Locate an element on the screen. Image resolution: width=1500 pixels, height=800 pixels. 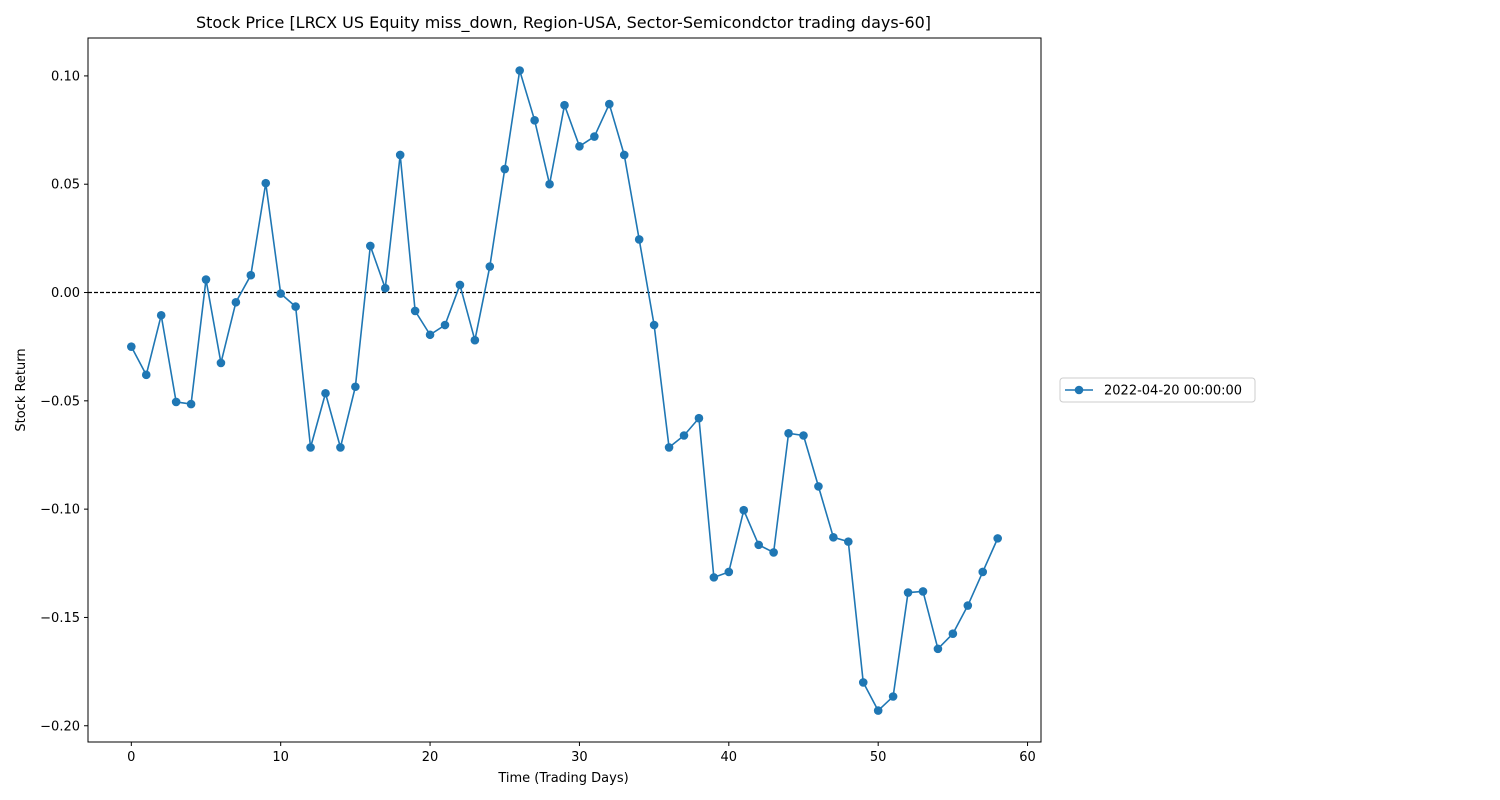
x-tick-label: 40 is located at coordinates (729, 757).